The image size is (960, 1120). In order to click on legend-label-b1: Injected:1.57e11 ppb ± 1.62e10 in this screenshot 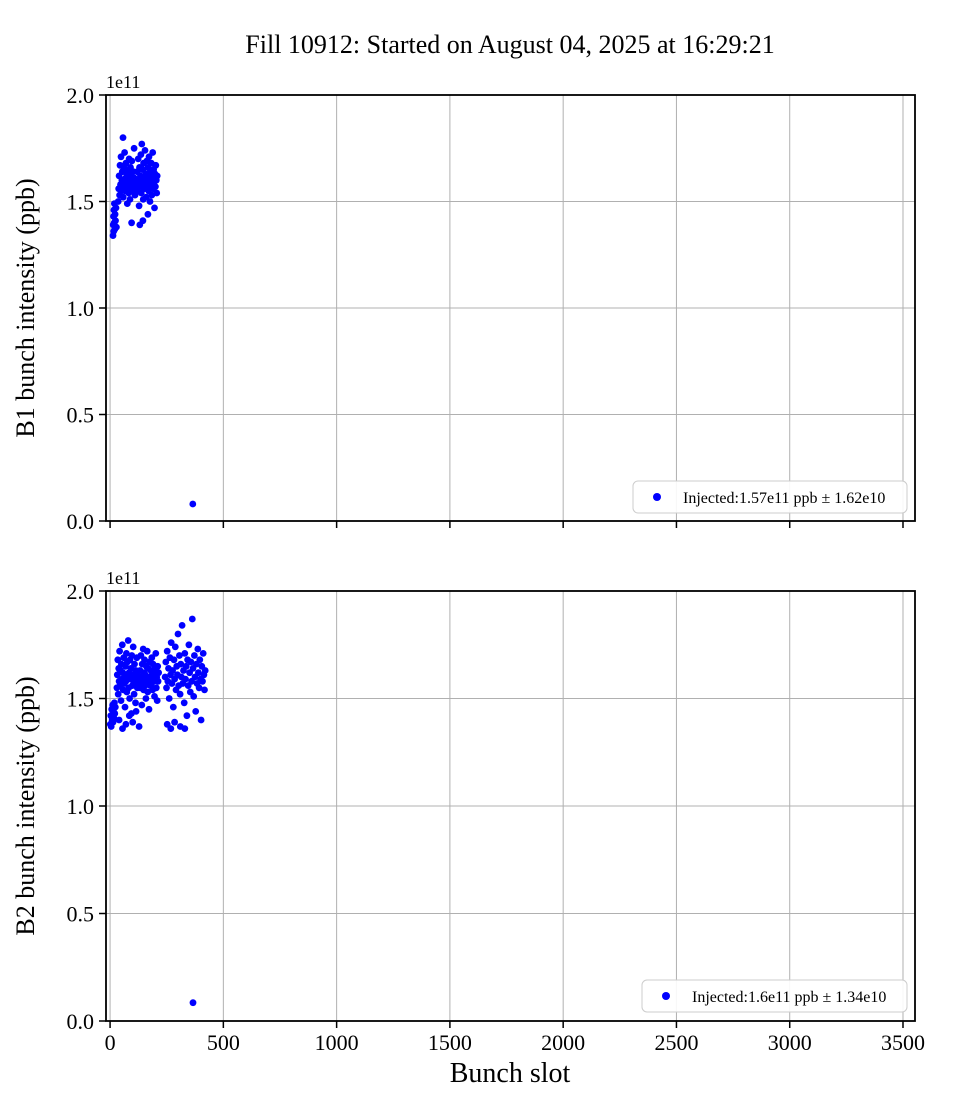, I will do `click(784, 498)`.